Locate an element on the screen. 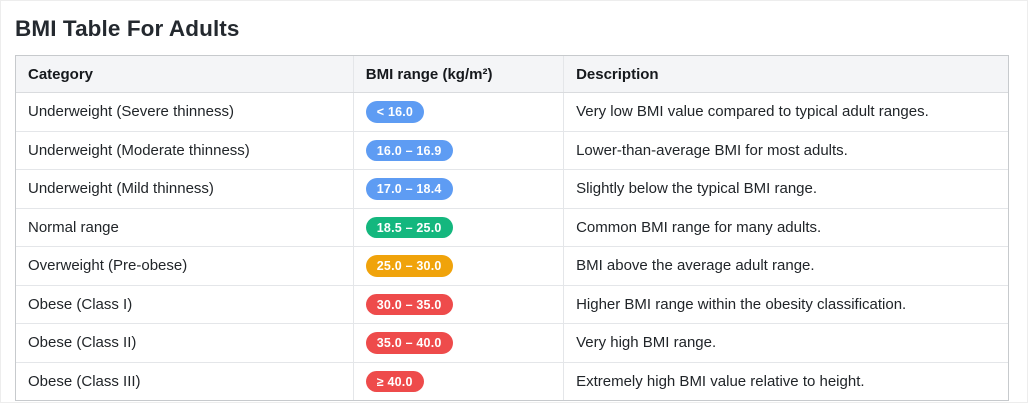  category-cell: Underweight (Moderate thinness) is located at coordinates (185, 150).